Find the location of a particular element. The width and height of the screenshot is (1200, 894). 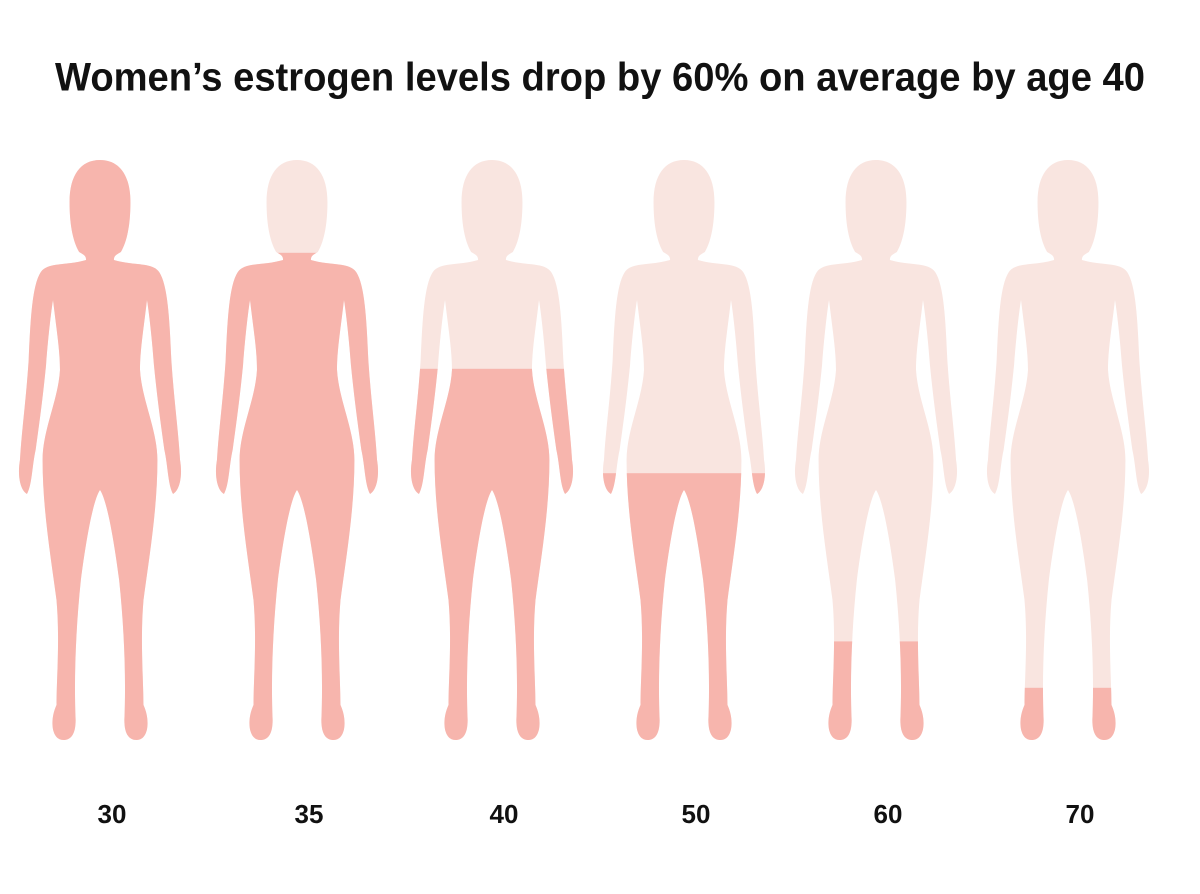

age-label: 30 is located at coordinates (112, 814).